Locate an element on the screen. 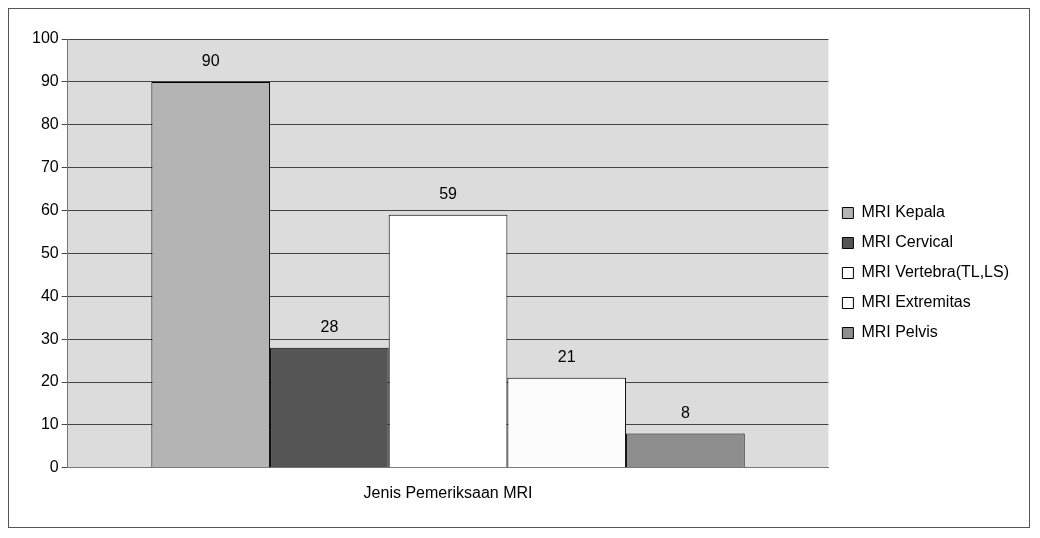 This screenshot has height=538, width=1040. y-tick-label: 80 is located at coordinates (49, 124).